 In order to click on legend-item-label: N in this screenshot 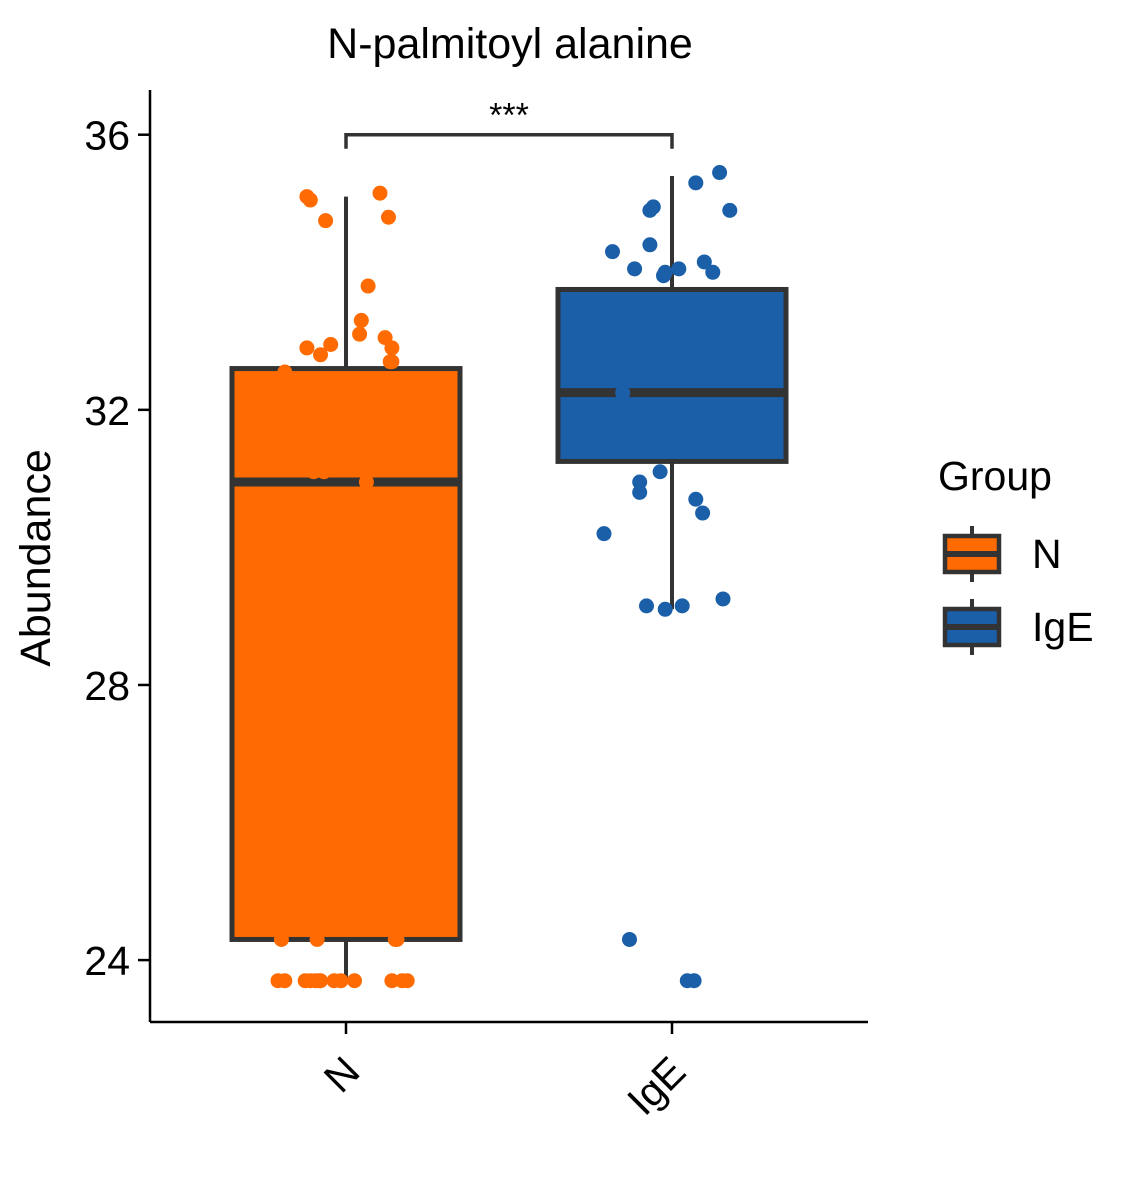, I will do `click(1047, 554)`.